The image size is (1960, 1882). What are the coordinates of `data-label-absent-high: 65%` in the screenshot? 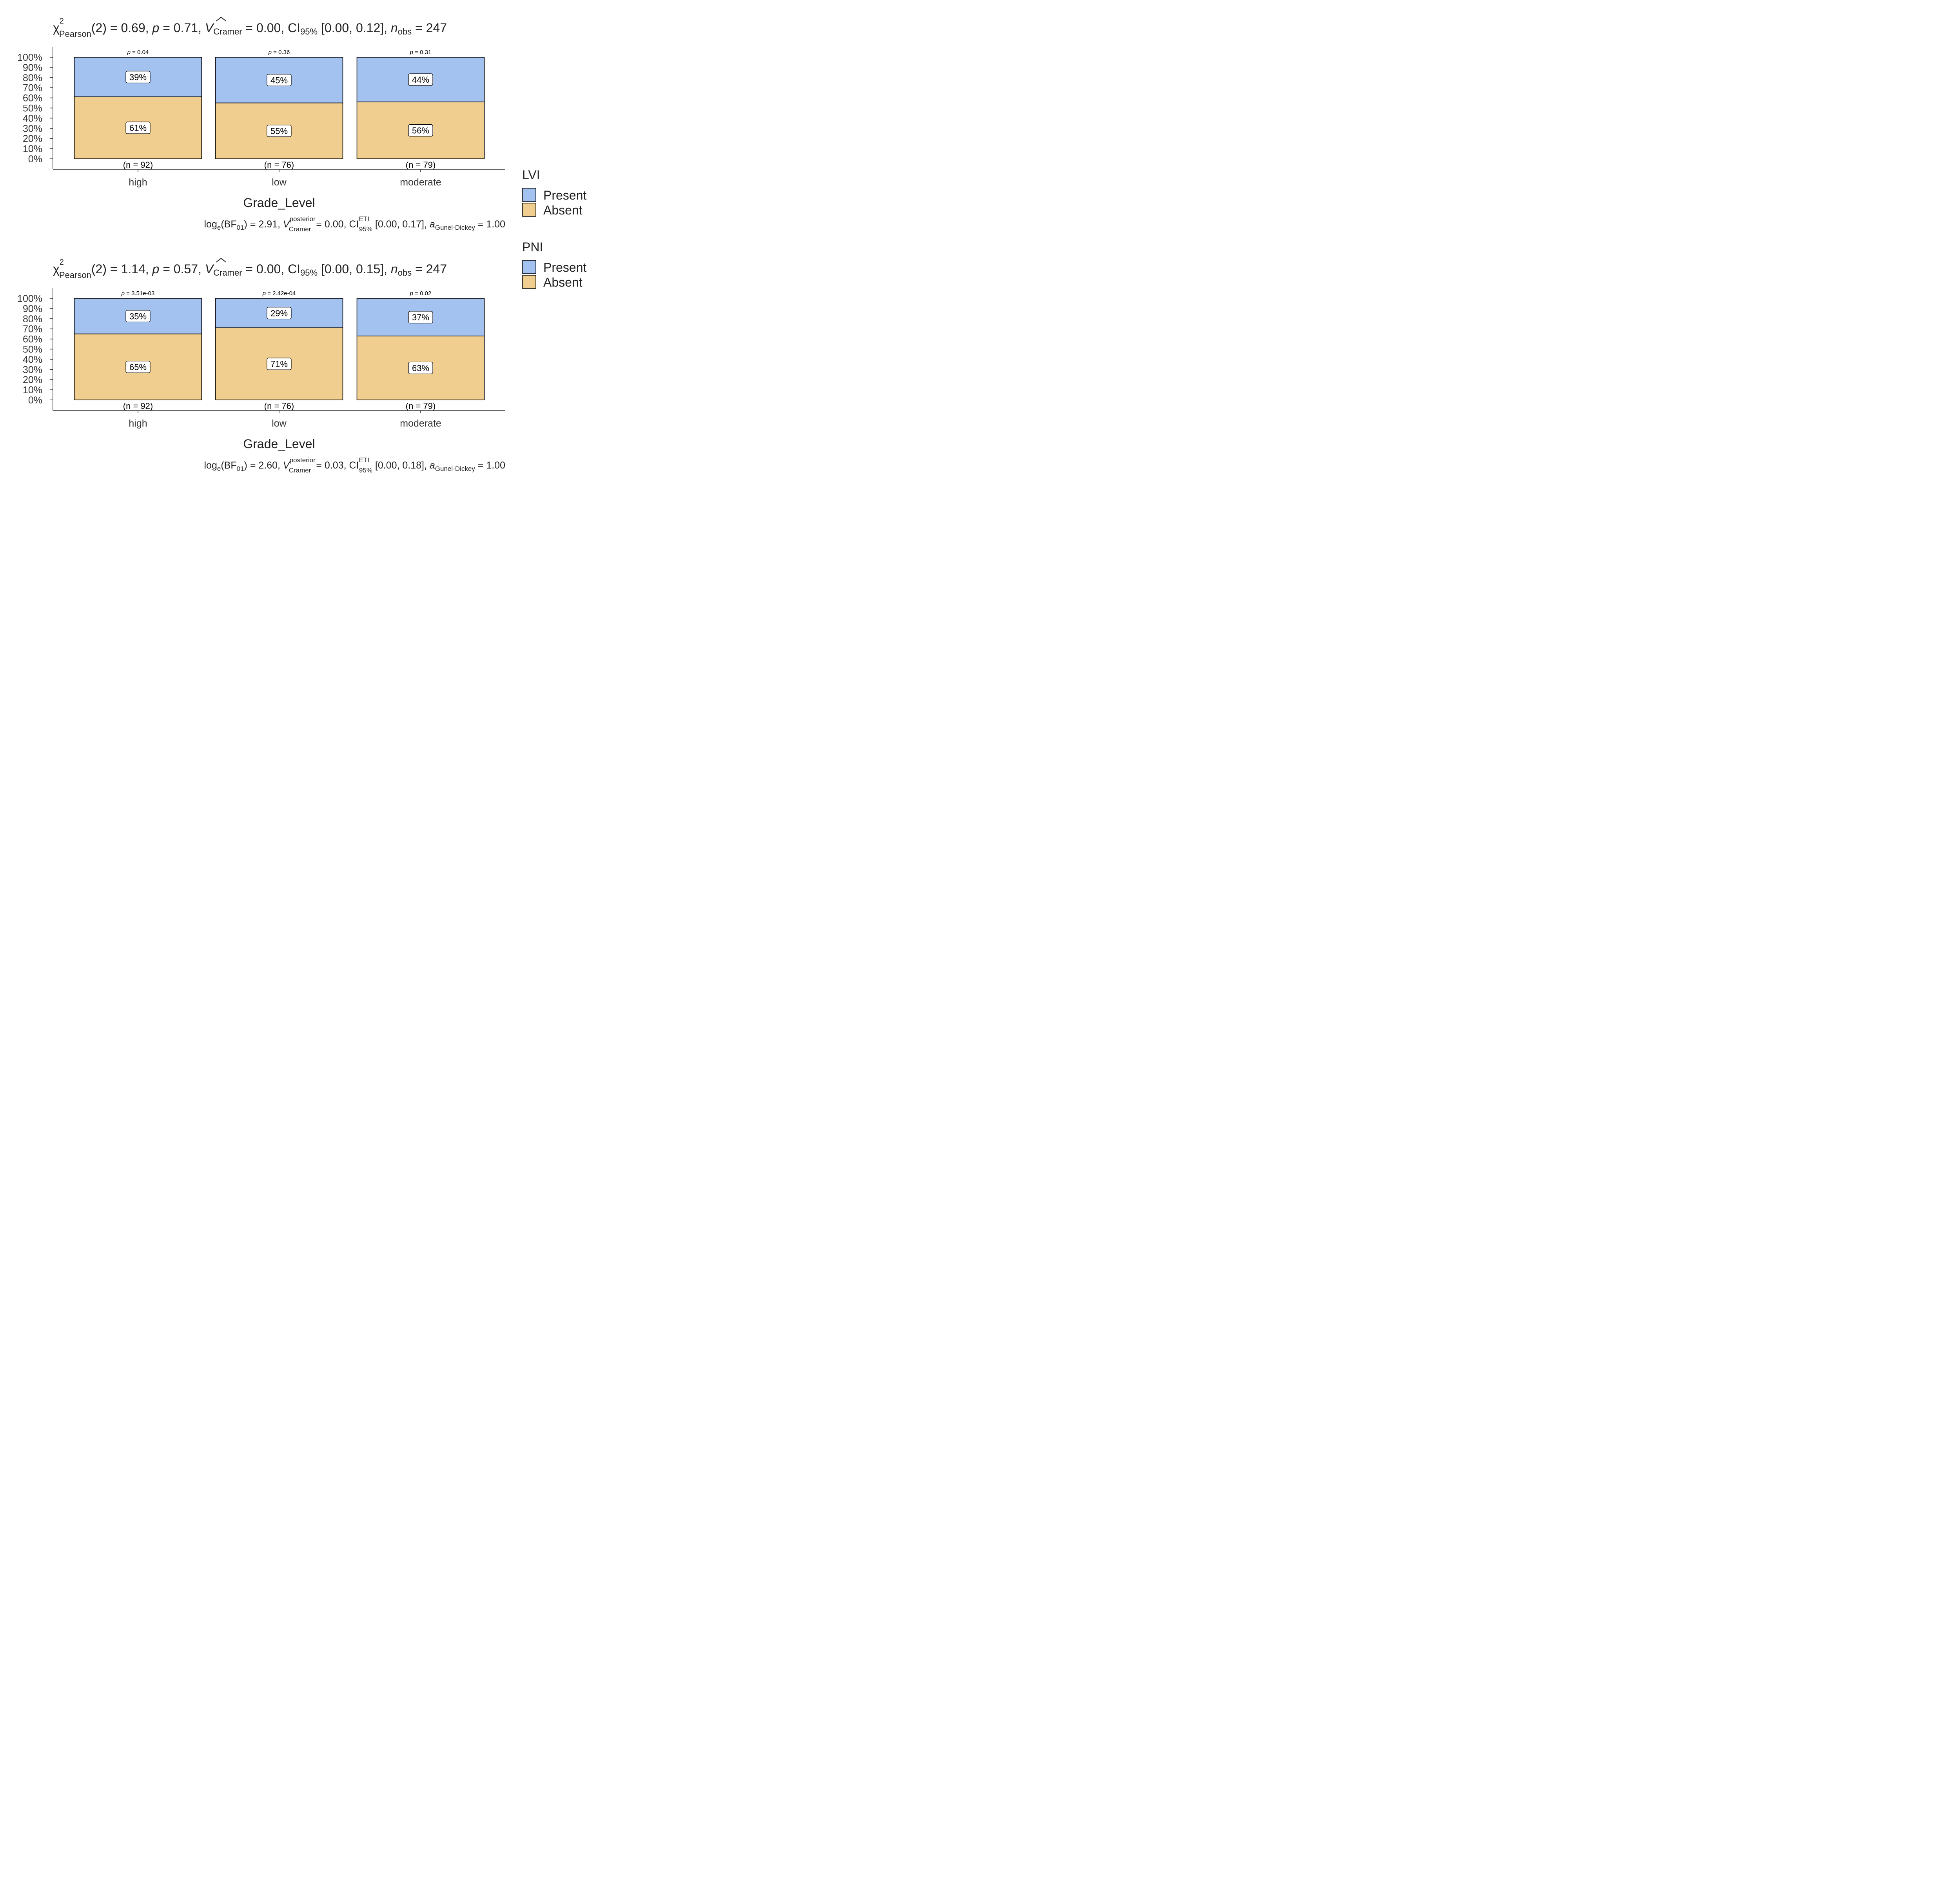 It's located at (138, 367).